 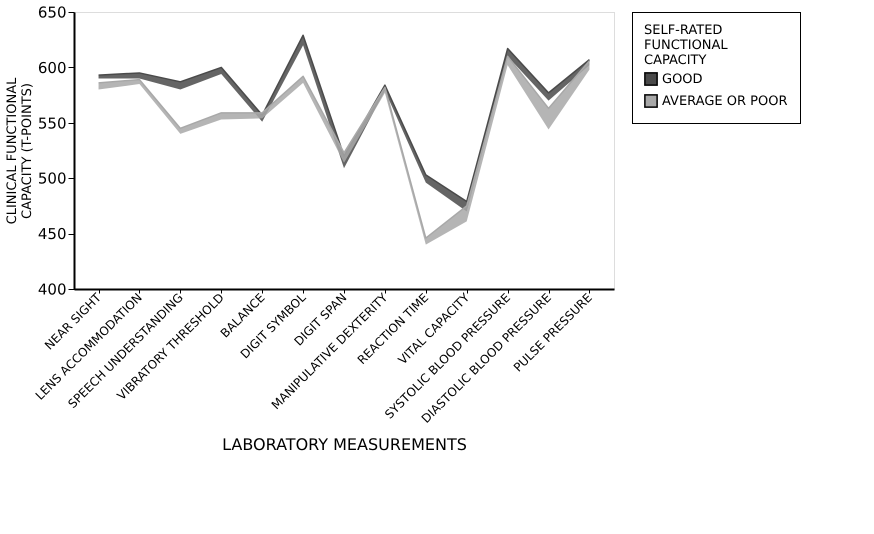 I want to click on y-tick-label: 450, so click(x=52, y=234).